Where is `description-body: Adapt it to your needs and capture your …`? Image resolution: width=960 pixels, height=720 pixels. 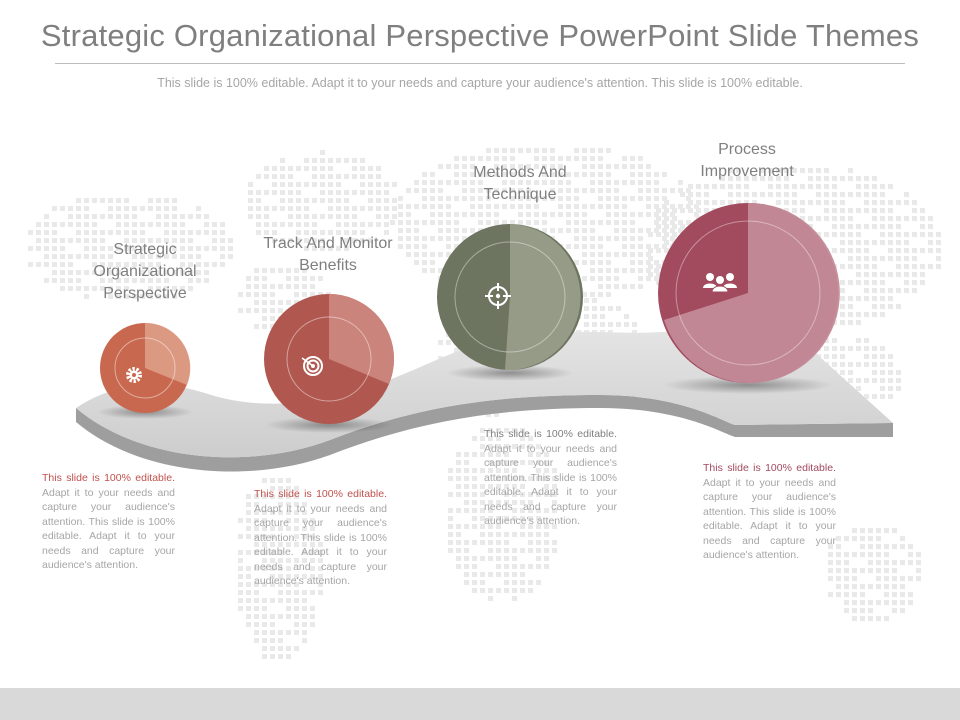
description-body: Adapt it to your needs and capture your … is located at coordinates (108, 529).